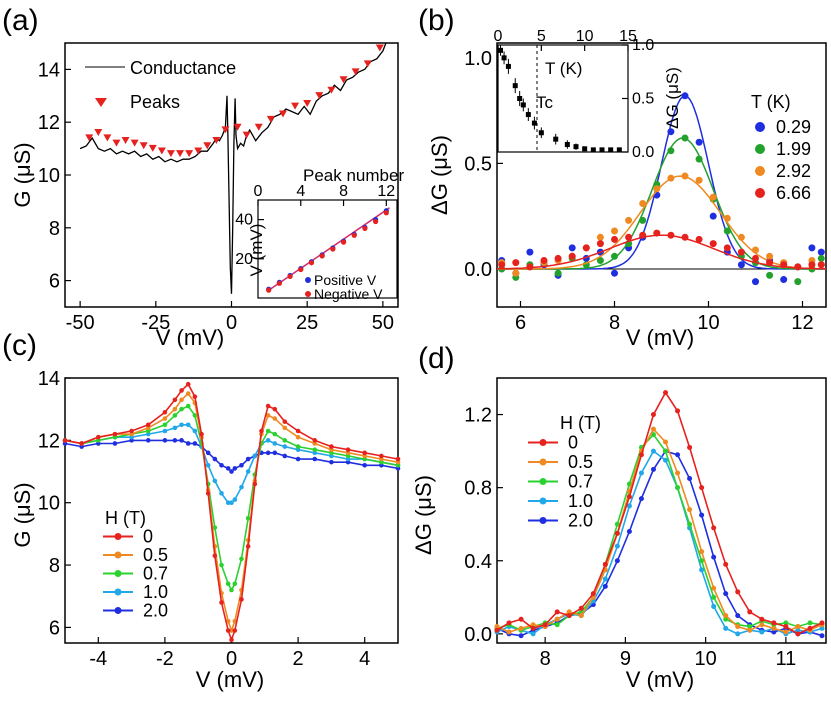 Image resolution: width=831 pixels, height=703 pixels. What do you see at coordinates (244, 220) in the screenshot?
I see `y-tick-label: 40` at bounding box center [244, 220].